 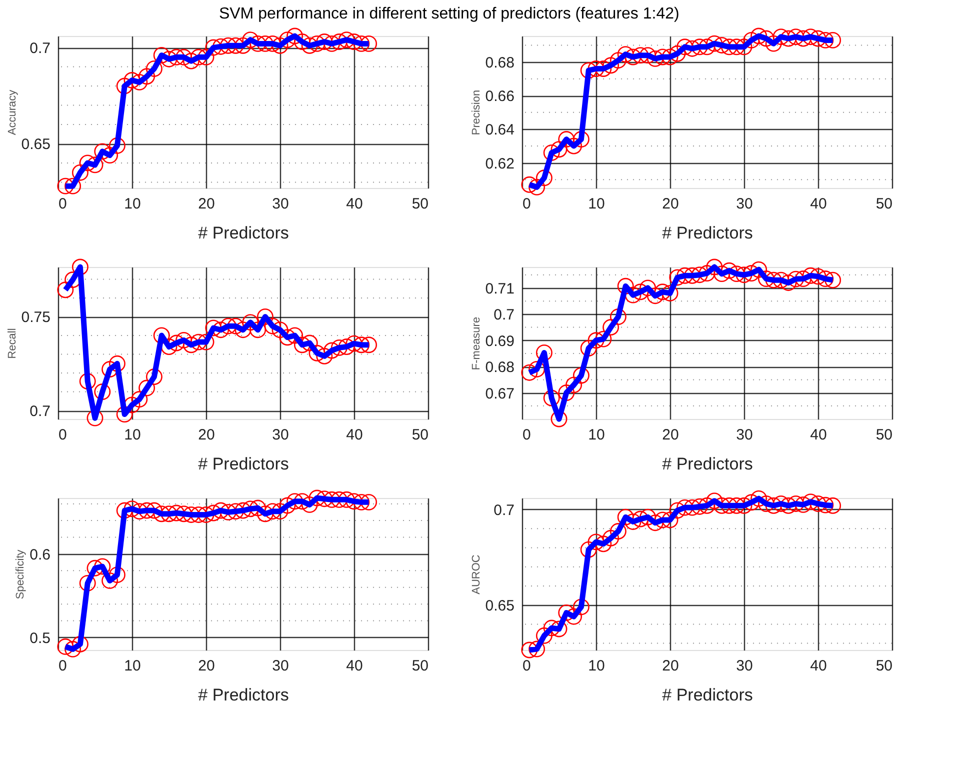 What do you see at coordinates (40, 638) in the screenshot?
I see `y-tick-label: 0.5` at bounding box center [40, 638].